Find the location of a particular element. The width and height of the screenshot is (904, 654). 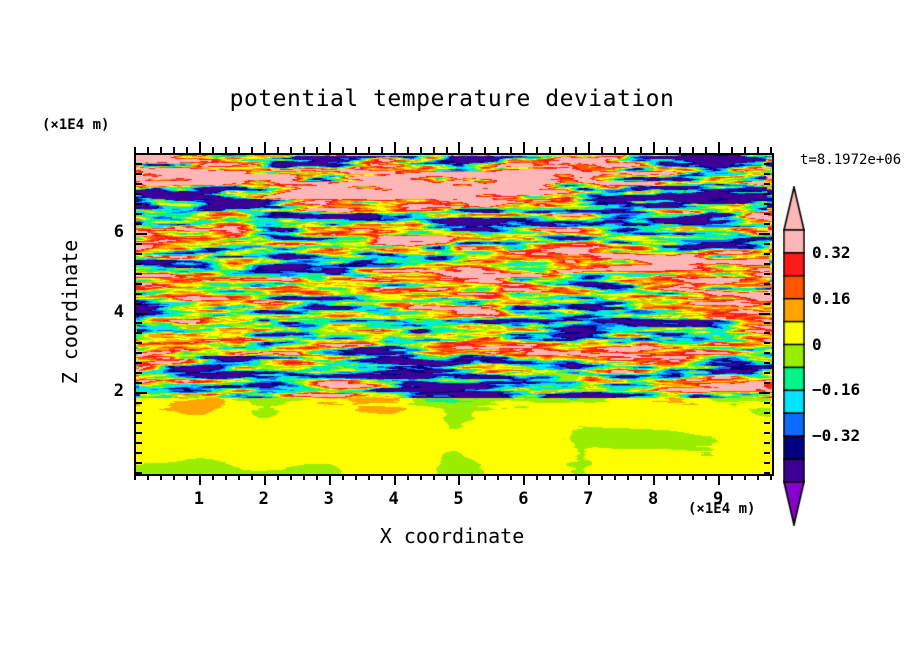

colorbar-canvas is located at coordinates (794, 356).